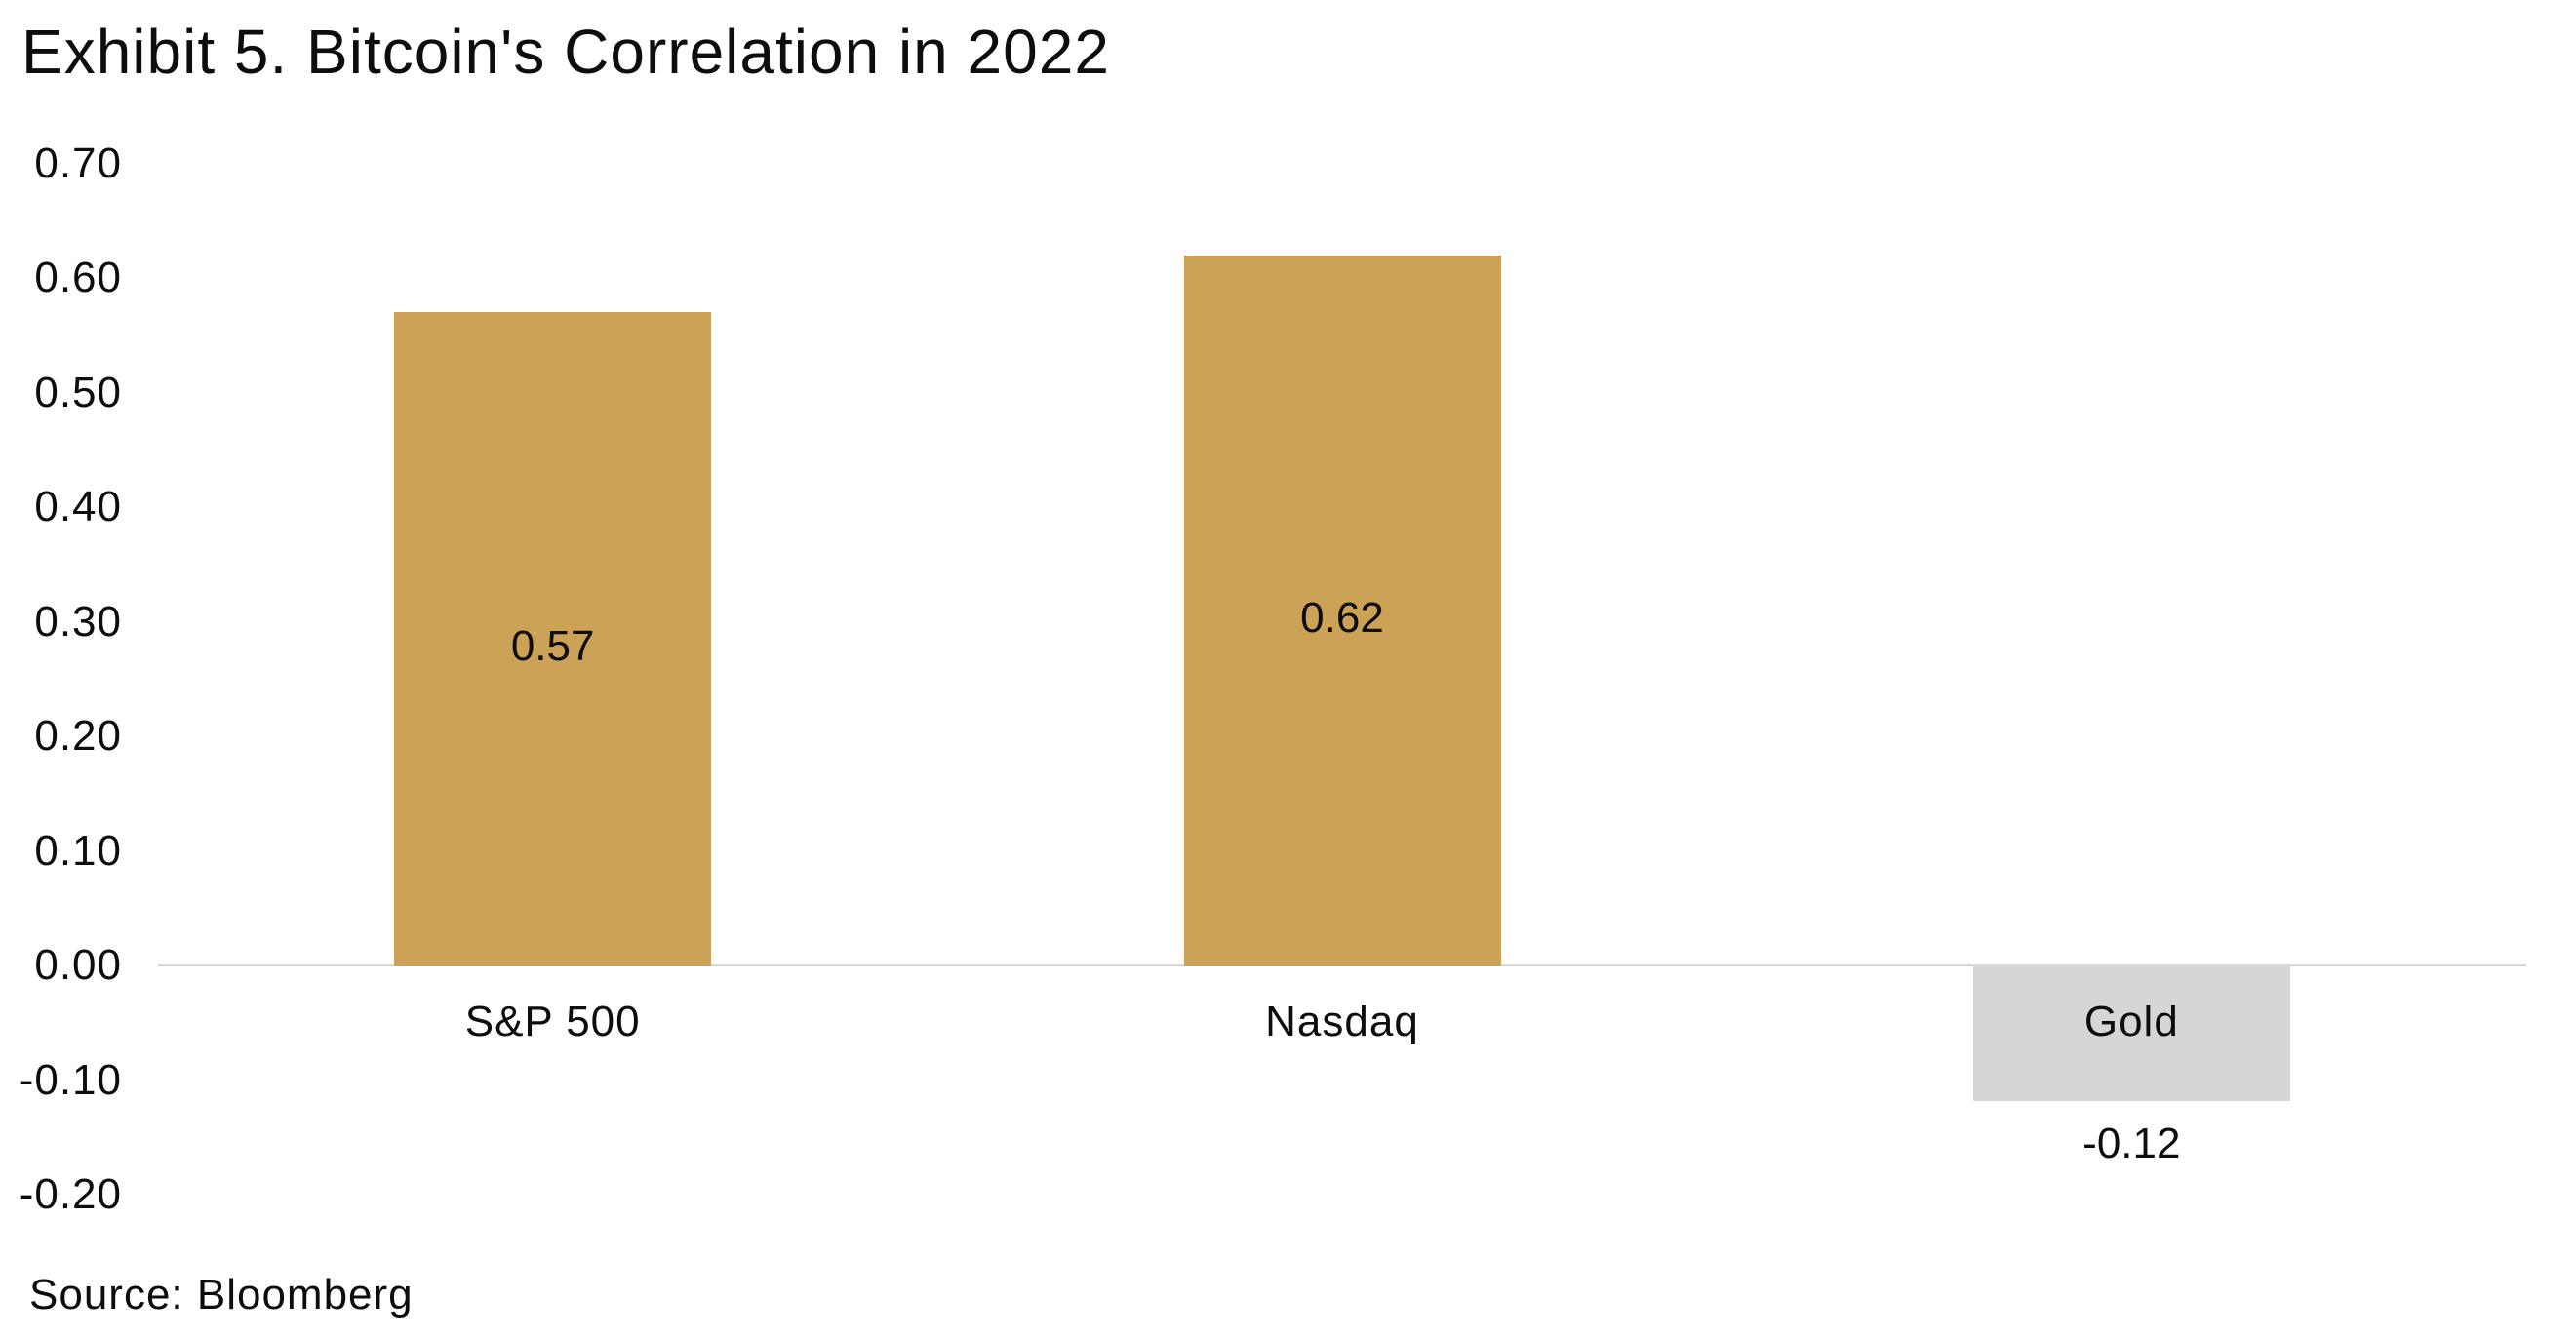  I want to click on y-axis-tick-label: 0.40, so click(78, 507).